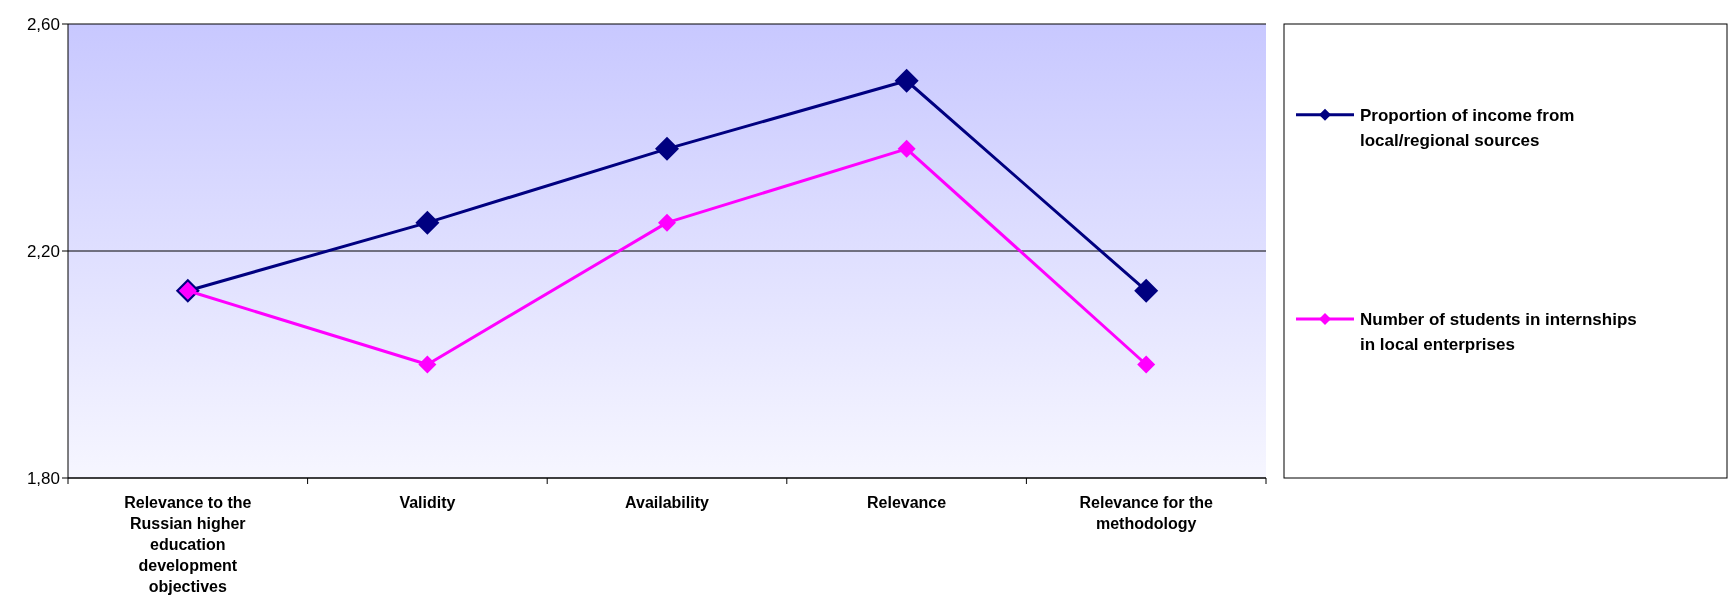  What do you see at coordinates (188, 544) in the screenshot?
I see `x-tick-label: Relevance to the Russian higher education development objectives` at bounding box center [188, 544].